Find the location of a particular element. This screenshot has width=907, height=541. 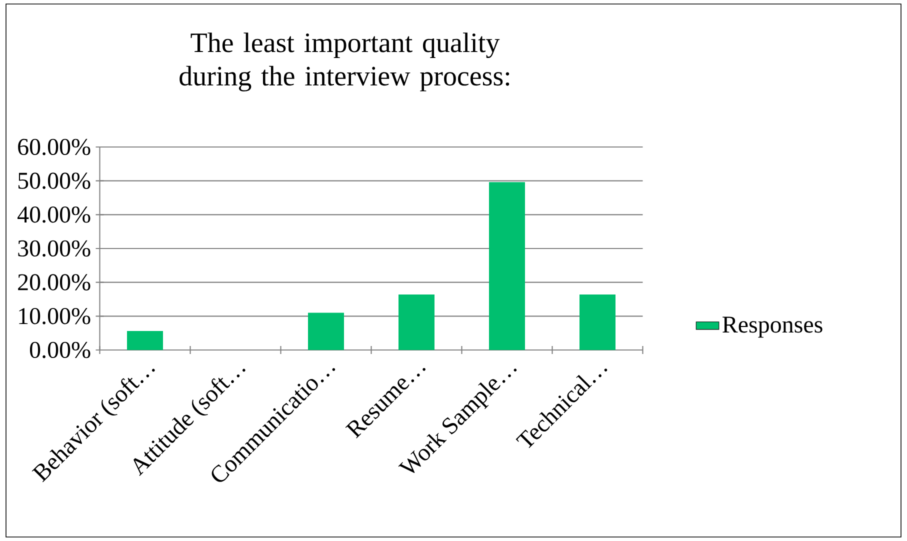

chart-title: The least important quality during the interview process: is located at coordinates (345, 62).